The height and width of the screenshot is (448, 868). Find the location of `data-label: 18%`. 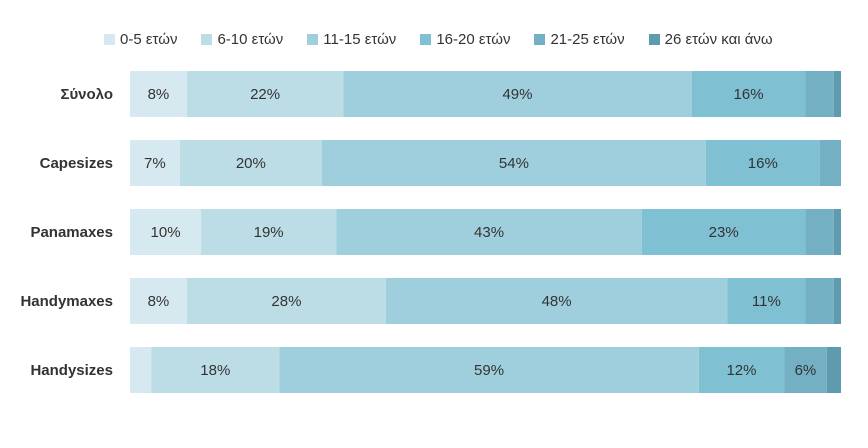

data-label: 18% is located at coordinates (215, 370).